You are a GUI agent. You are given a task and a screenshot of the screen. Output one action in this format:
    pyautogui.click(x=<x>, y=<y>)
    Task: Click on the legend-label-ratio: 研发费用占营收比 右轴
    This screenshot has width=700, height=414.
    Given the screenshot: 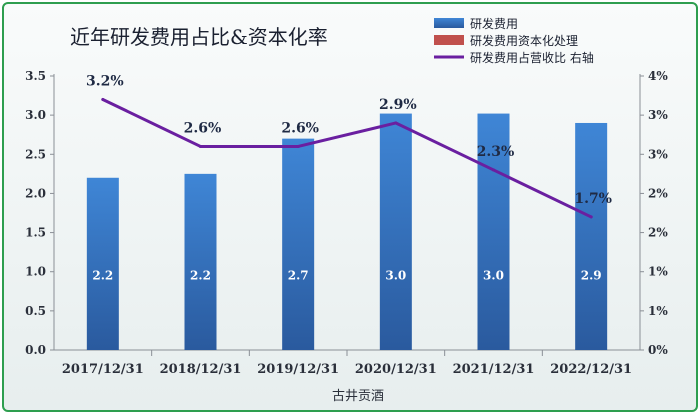 What is the action you would take?
    pyautogui.click(x=532, y=57)
    